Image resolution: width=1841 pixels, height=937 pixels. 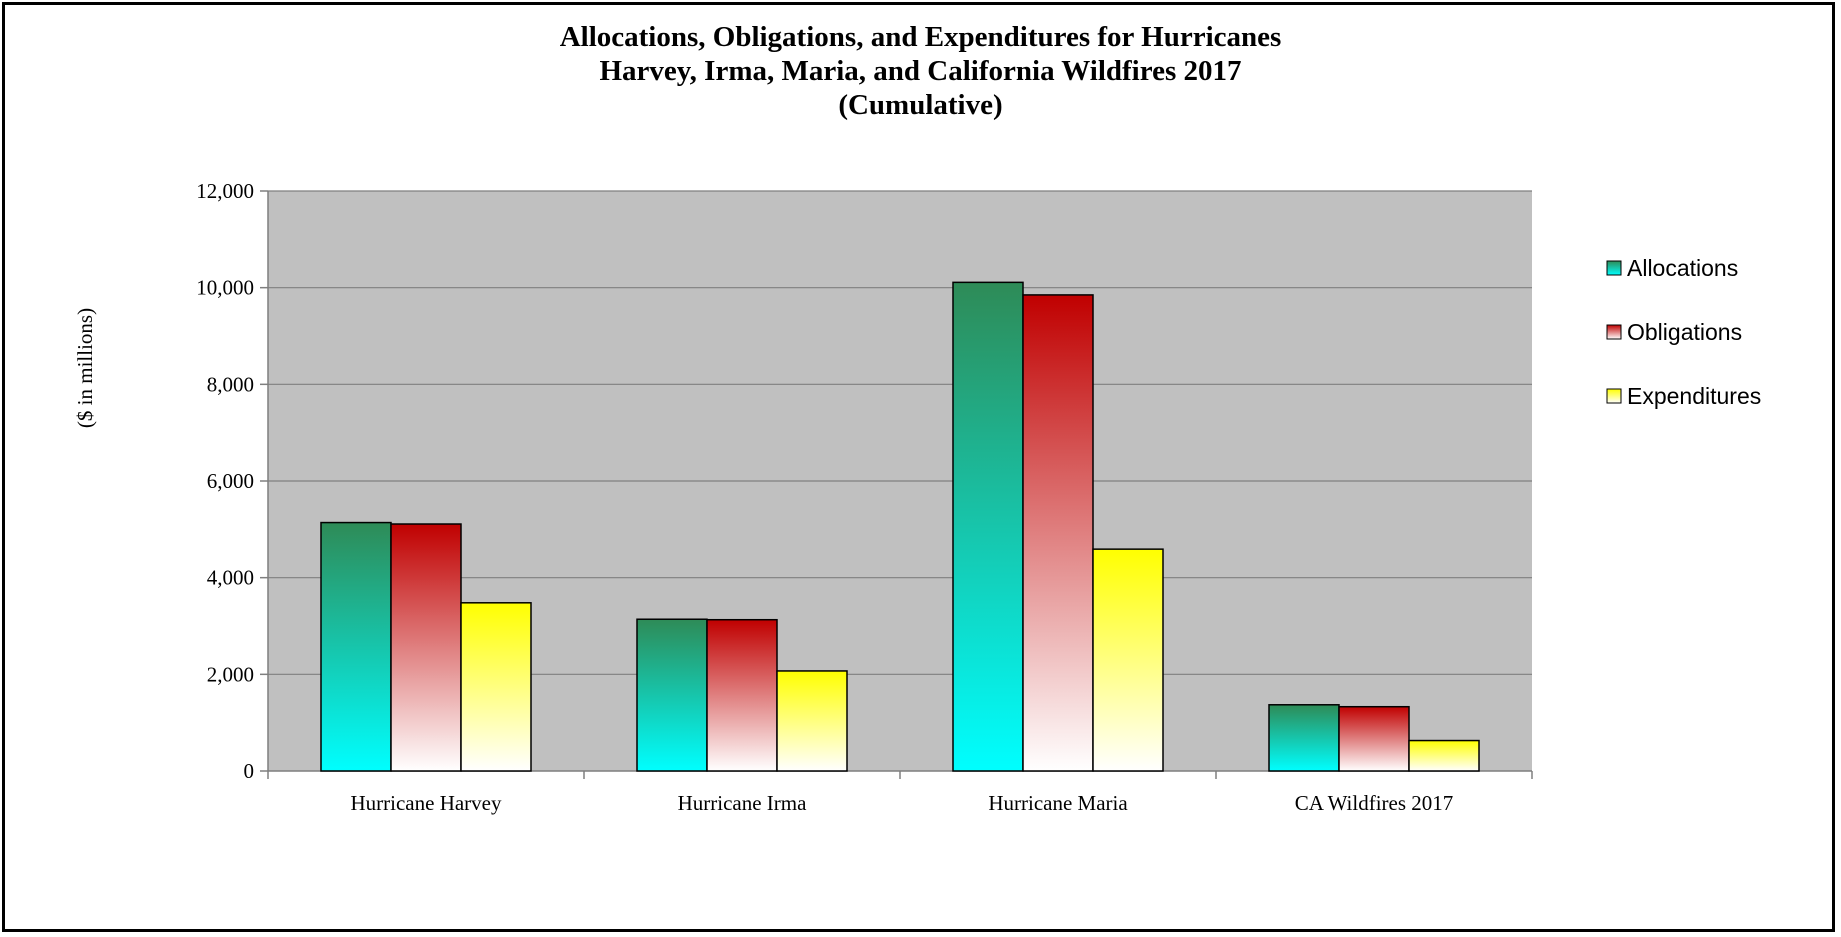 What do you see at coordinates (1374, 803) in the screenshot?
I see `x-category-label: CA Wildfires 2017` at bounding box center [1374, 803].